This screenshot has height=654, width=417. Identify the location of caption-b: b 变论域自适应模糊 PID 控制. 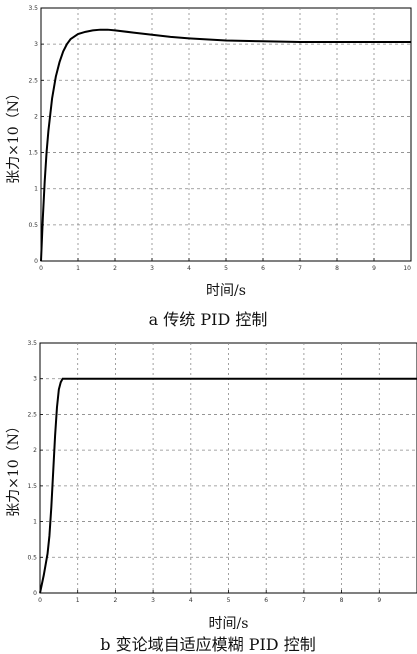
(207, 644).